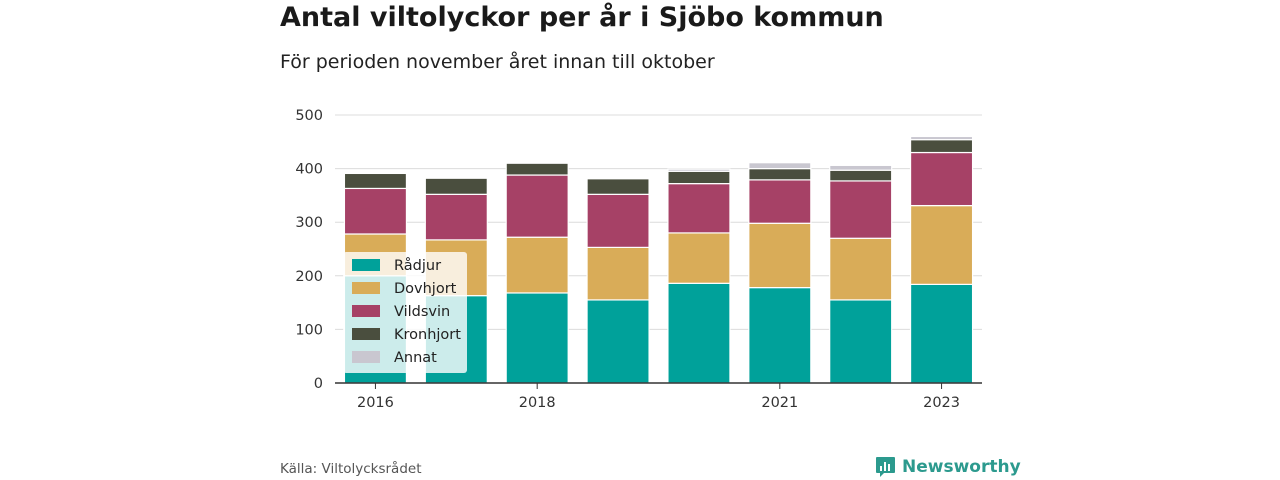 The image size is (1280, 480). I want to click on y-tick-label: 300, so click(309, 223).